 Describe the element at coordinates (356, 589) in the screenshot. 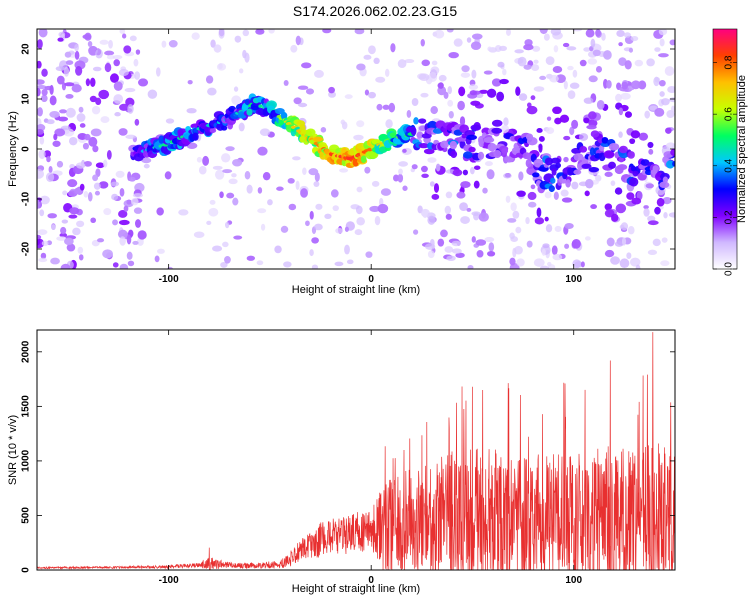

I see `snr-x-label: Height of straight line (km)` at that location.